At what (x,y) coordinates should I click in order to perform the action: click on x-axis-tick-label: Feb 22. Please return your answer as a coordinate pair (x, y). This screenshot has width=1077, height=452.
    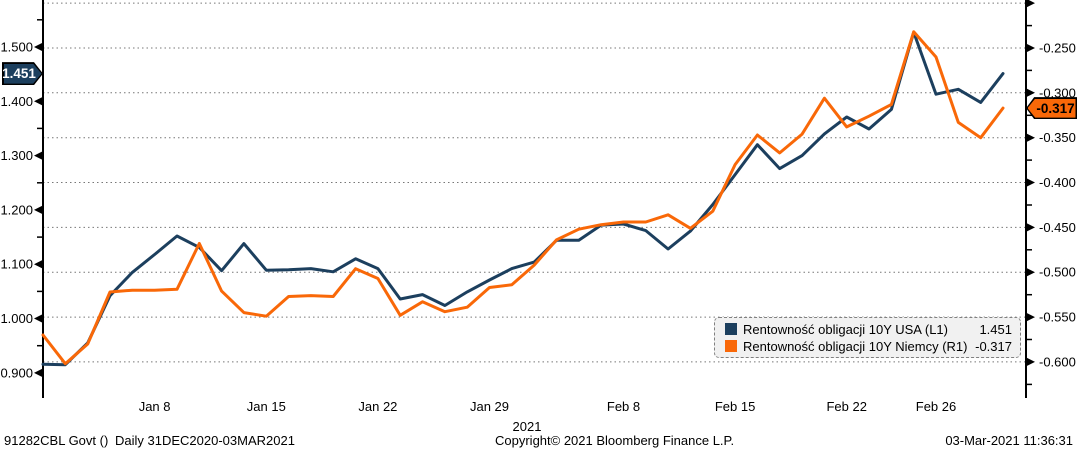
    Looking at the image, I should click on (846, 406).